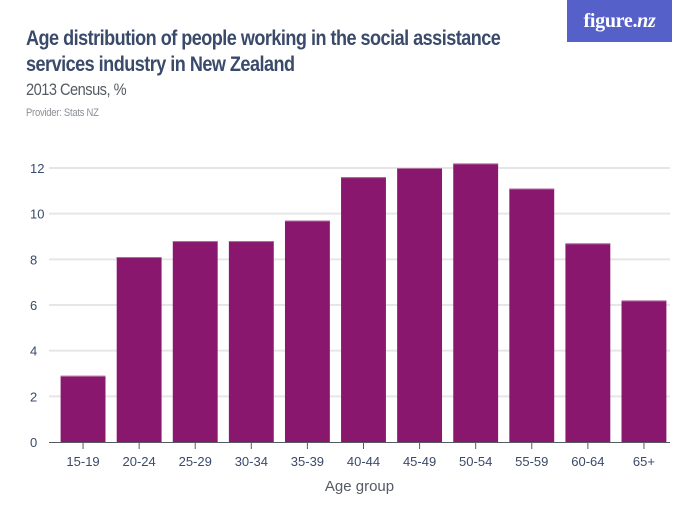  What do you see at coordinates (307, 461) in the screenshot?
I see `x-tick-label: 35-39` at bounding box center [307, 461].